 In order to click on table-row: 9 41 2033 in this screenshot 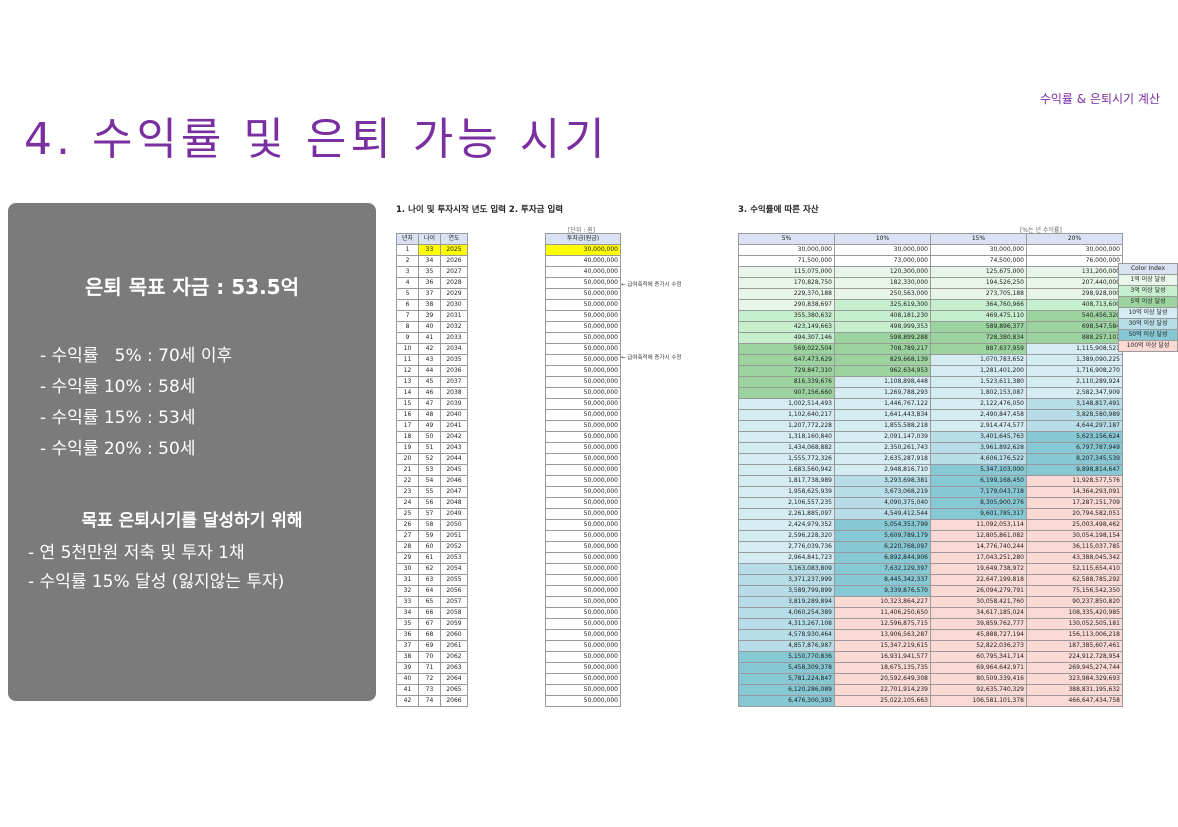, I will do `click(432, 338)`.